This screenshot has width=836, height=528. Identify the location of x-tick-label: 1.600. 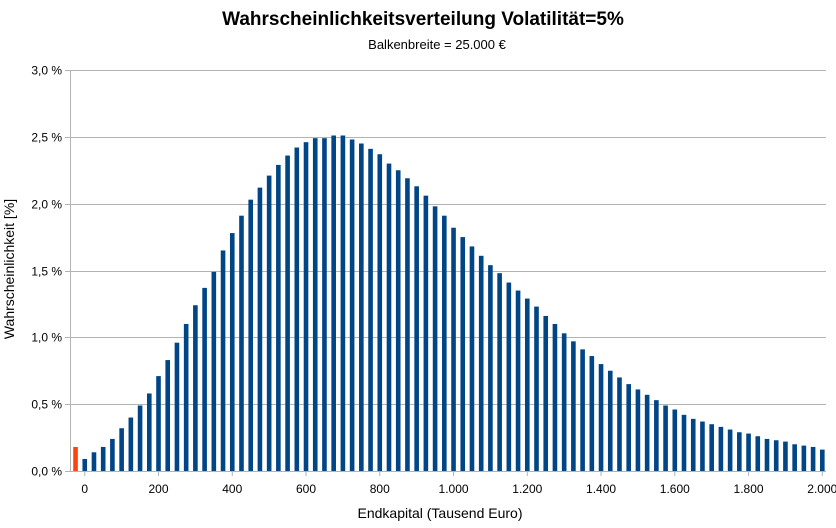
(675, 489).